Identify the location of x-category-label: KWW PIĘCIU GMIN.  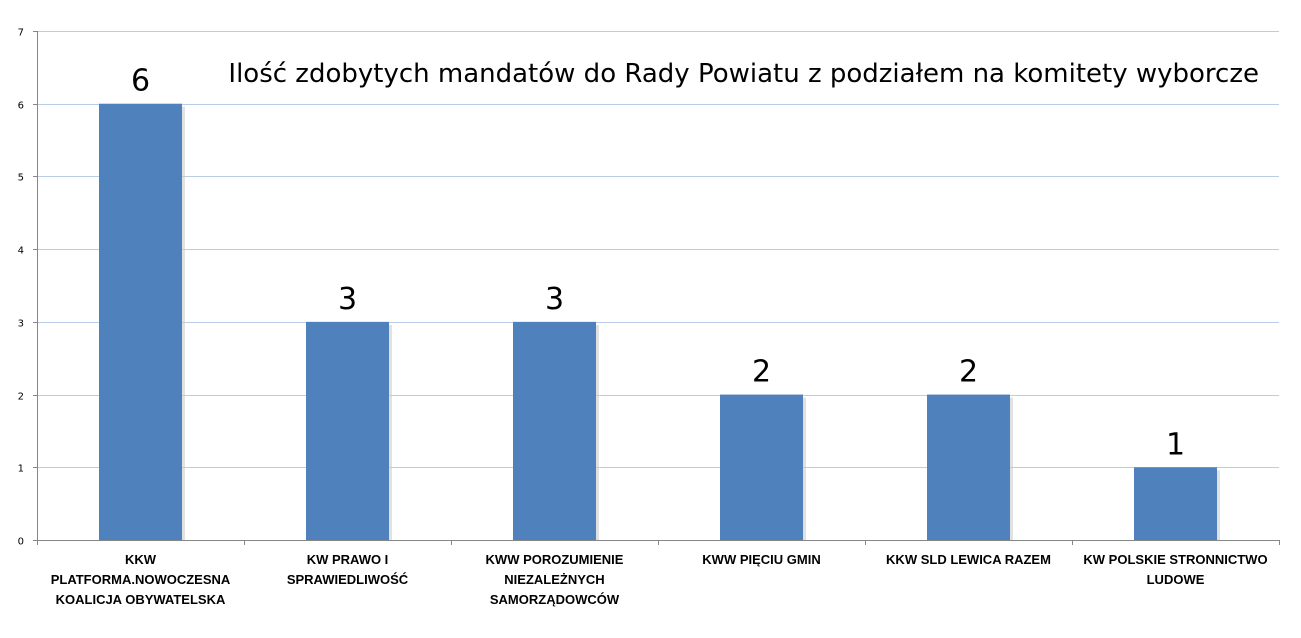
(761, 559).